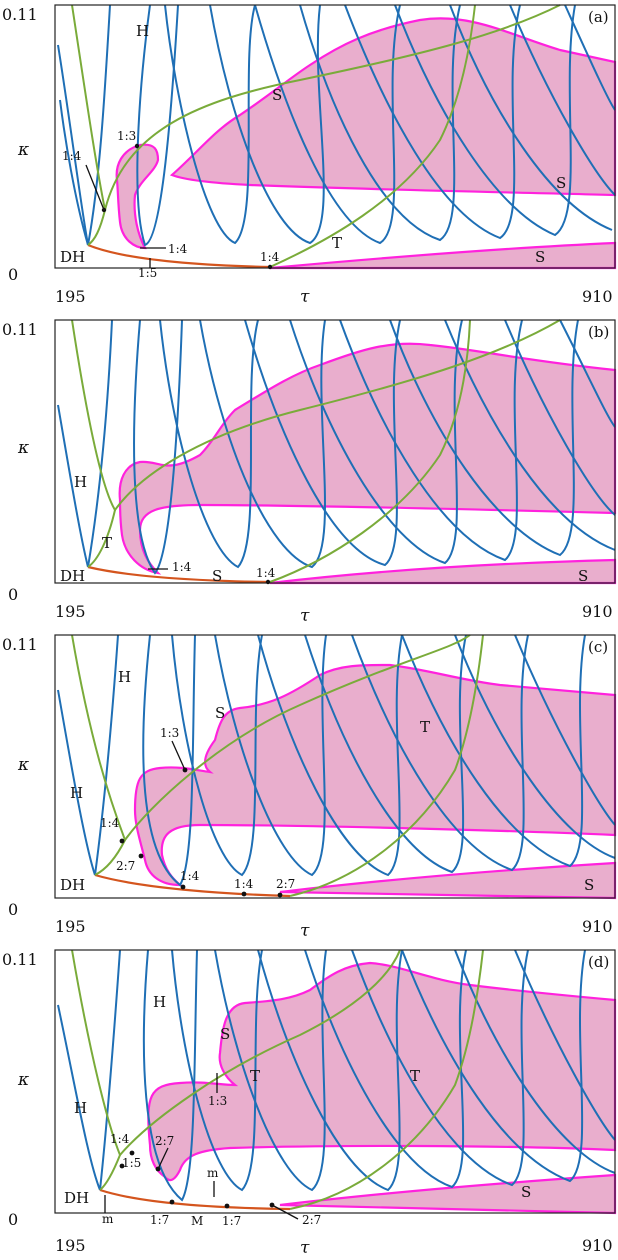 The width and height of the screenshot is (618, 1260). What do you see at coordinates (120, 1139) in the screenshot?
I see `label-1-4: 1:4` at bounding box center [120, 1139].